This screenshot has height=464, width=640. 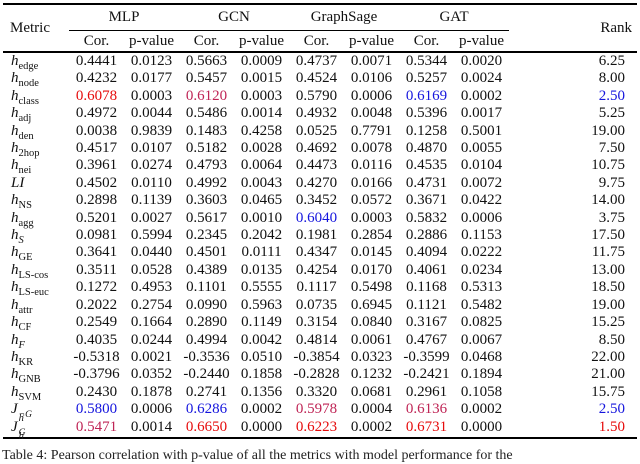 What do you see at coordinates (21, 202) in the screenshot?
I see `metric-label: hNS` at bounding box center [21, 202].